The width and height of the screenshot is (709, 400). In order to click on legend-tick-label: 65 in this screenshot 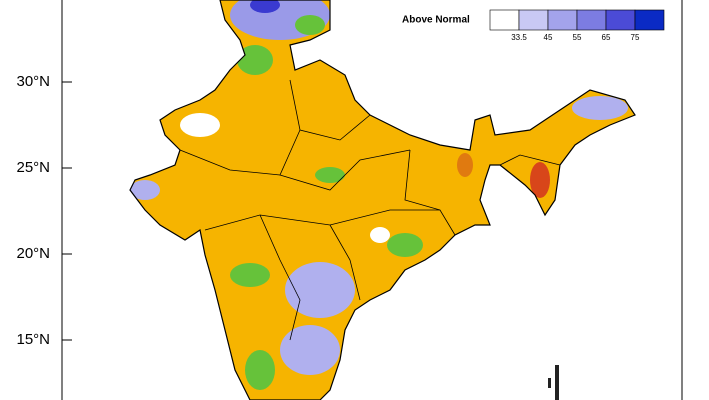, I will do `click(606, 37)`.